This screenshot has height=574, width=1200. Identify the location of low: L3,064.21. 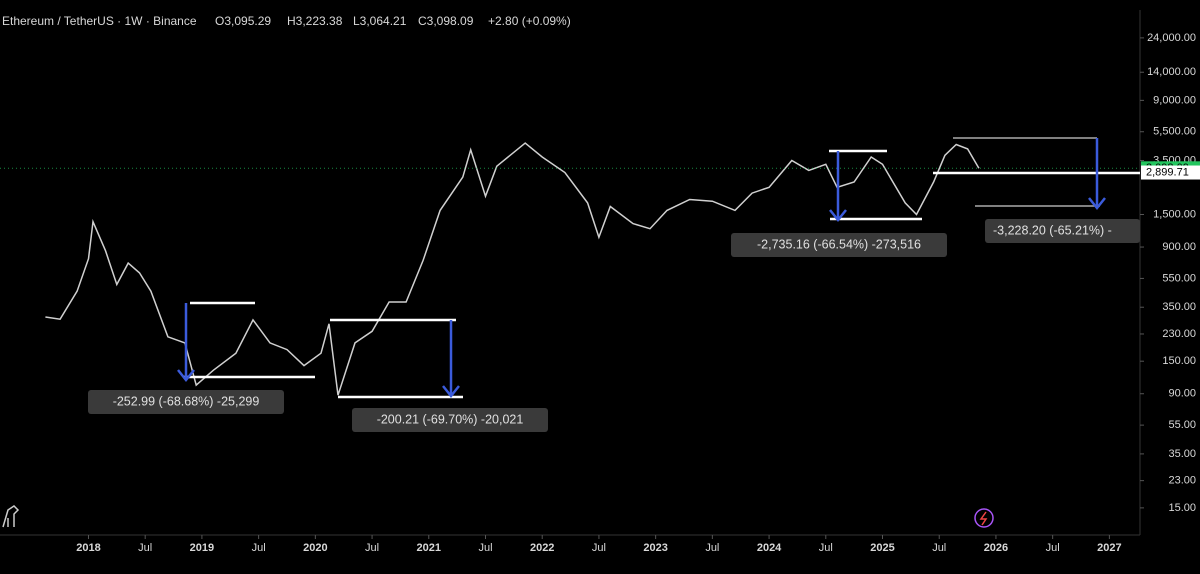
(380, 21).